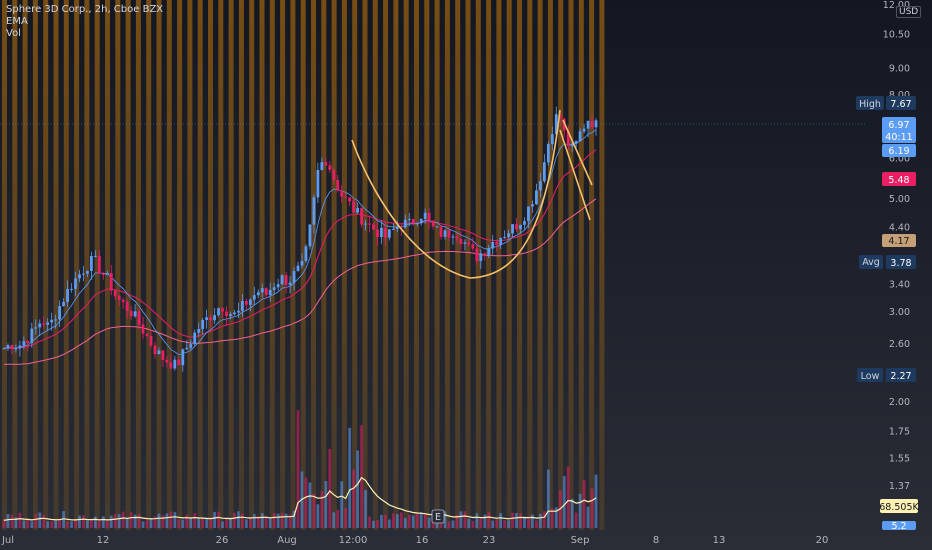  I want to click on avg-tag: Avg 3.78, so click(887, 262).